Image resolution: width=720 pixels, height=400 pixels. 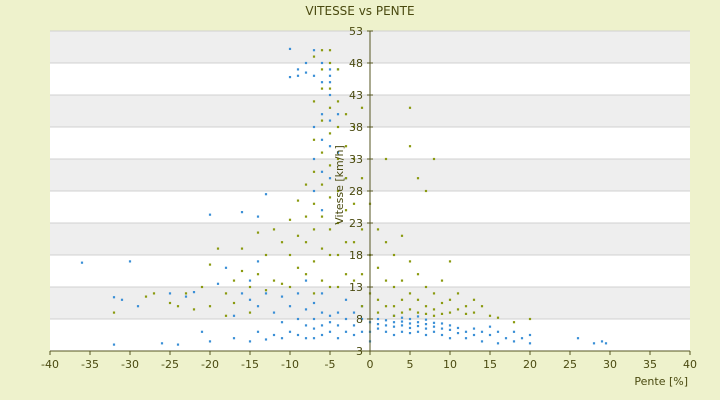 I want to click on x-tick-label: 0, so click(x=370, y=364).